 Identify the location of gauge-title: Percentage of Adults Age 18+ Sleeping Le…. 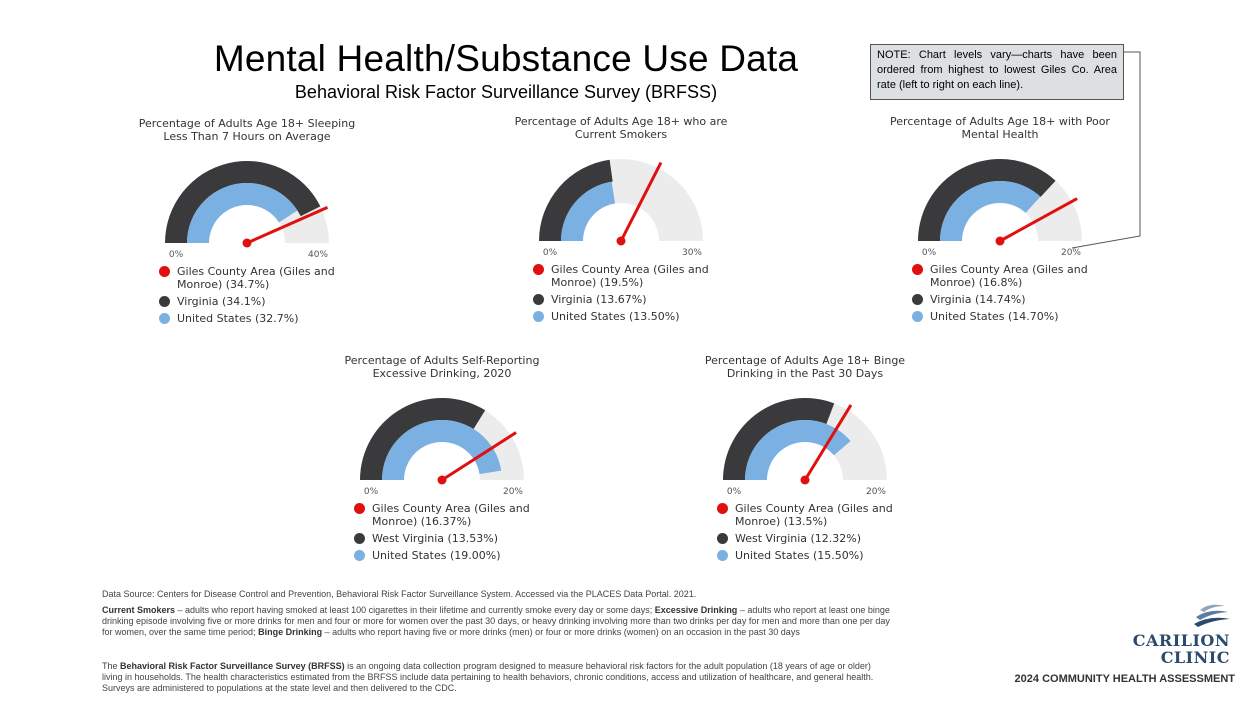
(247, 130).